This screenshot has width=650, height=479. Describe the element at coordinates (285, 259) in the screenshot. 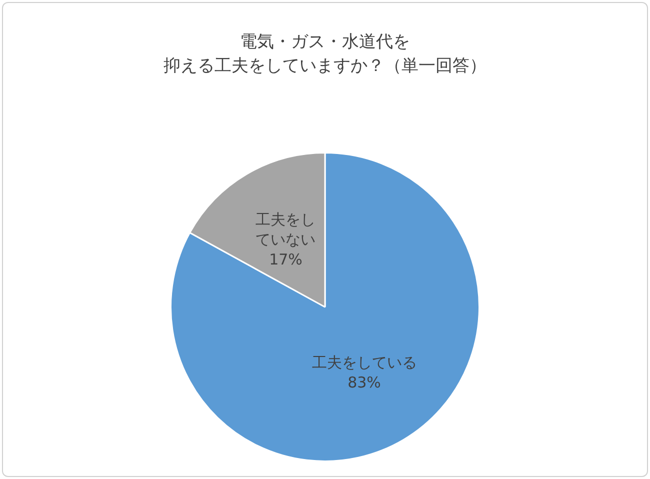

I see `data-label: 17%` at that location.